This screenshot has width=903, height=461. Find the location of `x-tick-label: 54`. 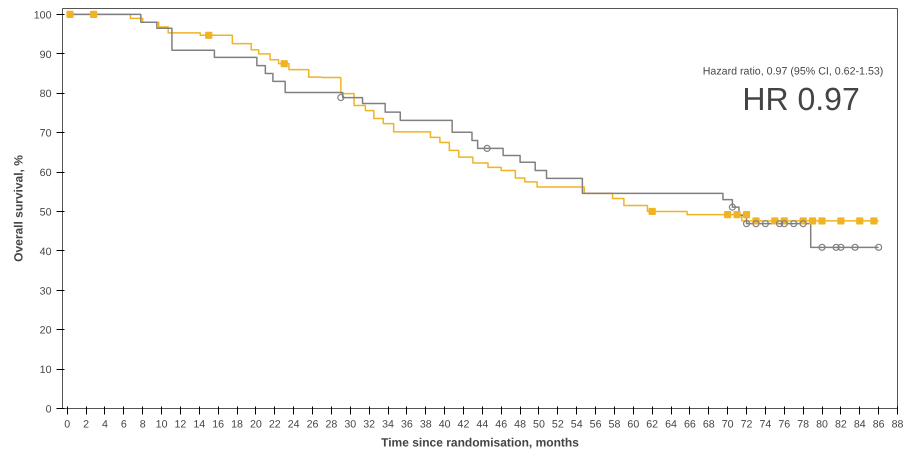

x-tick-label: 54 is located at coordinates (576, 424).